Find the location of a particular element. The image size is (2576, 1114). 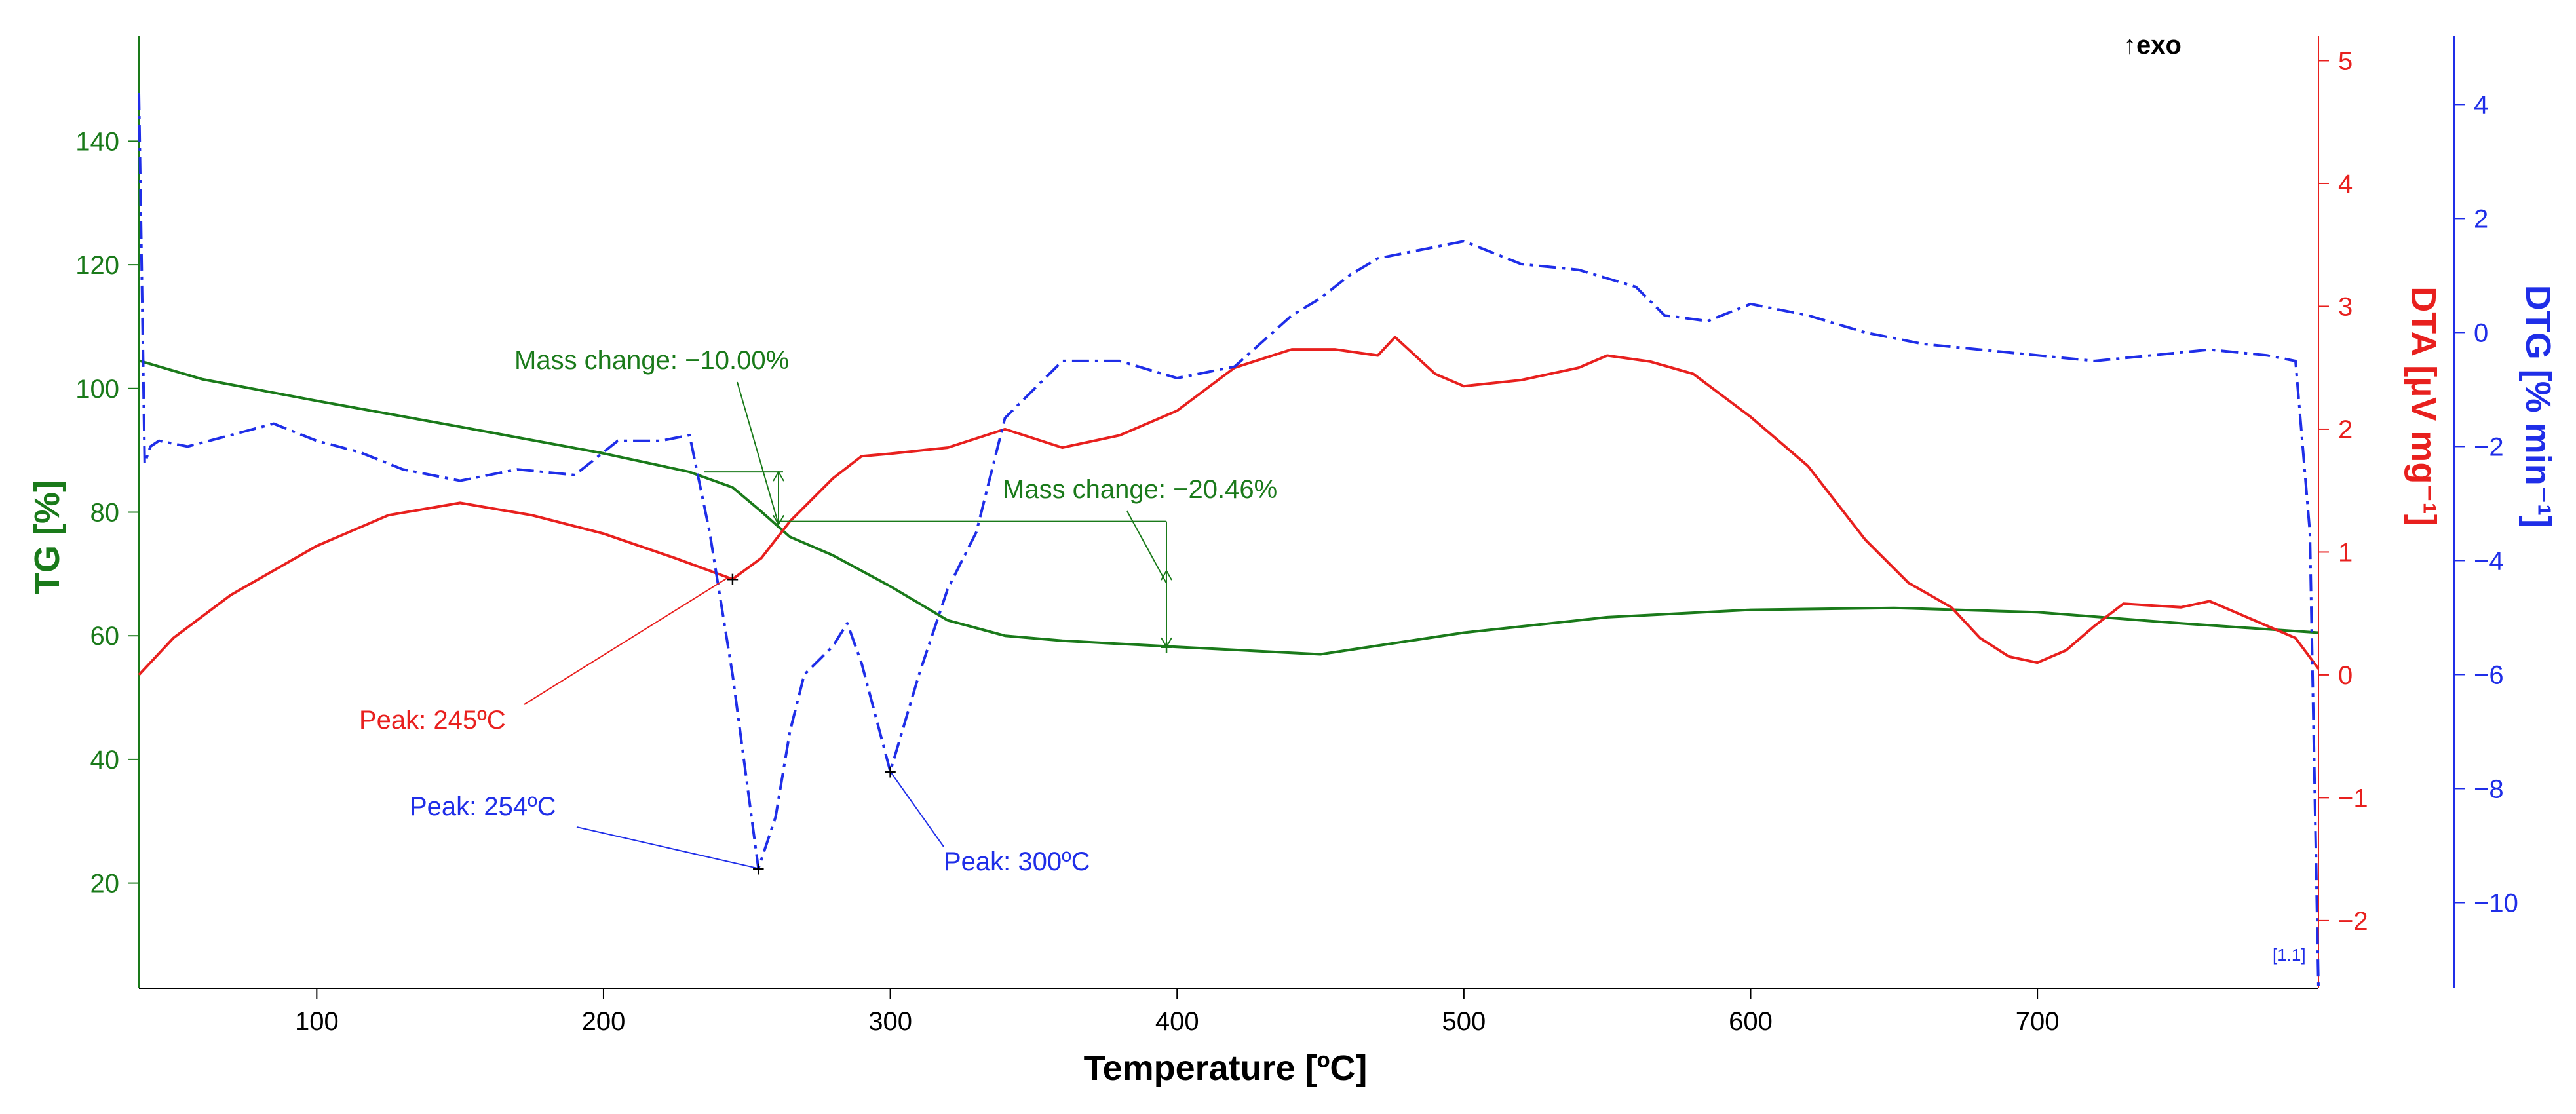

tg-tick-label-100: 100 is located at coordinates (97, 390).